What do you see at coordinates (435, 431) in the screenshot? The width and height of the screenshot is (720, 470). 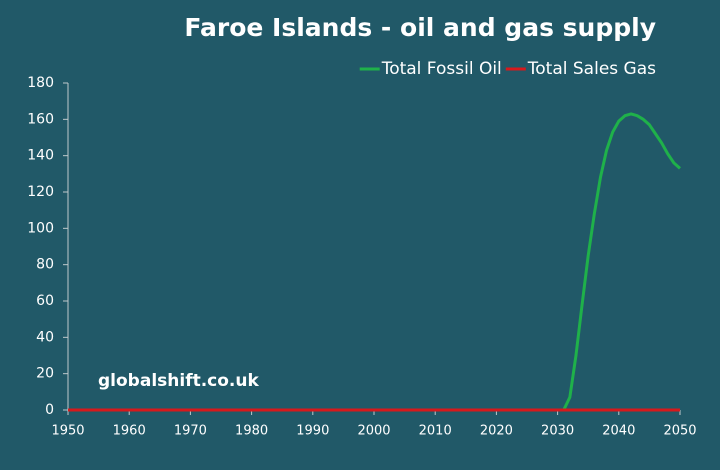 I see `x-tick-label: 2010` at bounding box center [435, 431].